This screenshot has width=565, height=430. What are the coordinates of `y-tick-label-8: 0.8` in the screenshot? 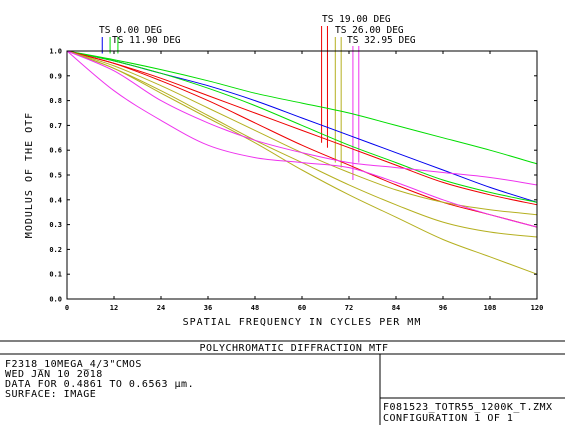 It's located at (55, 101).